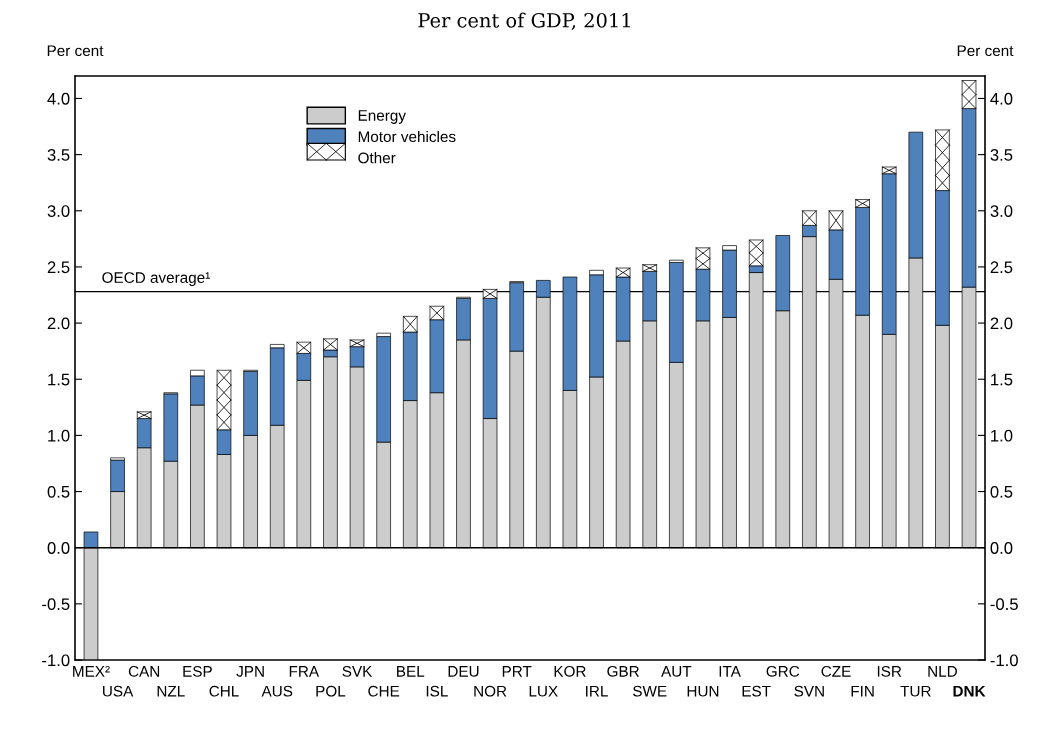 Image resolution: width=1050 pixels, height=729 pixels. I want to click on y2-tick-label: 4.0, so click(1001, 98).